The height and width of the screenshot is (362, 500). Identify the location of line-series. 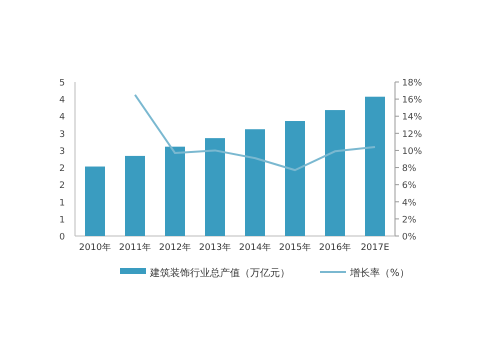
(255, 133).